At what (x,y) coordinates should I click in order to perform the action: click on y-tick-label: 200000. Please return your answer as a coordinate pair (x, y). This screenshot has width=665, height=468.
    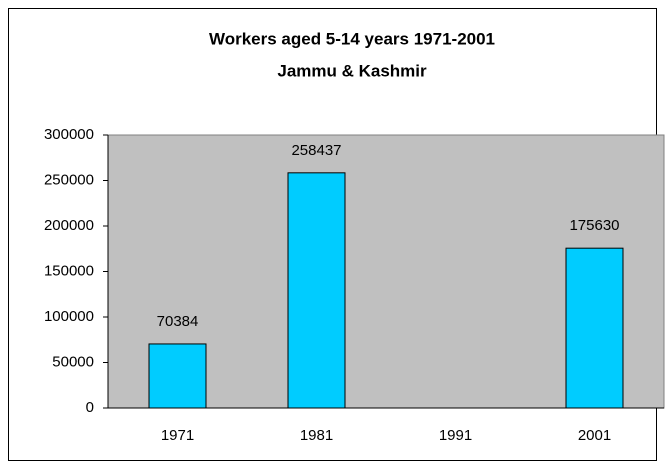
    Looking at the image, I should click on (69, 225).